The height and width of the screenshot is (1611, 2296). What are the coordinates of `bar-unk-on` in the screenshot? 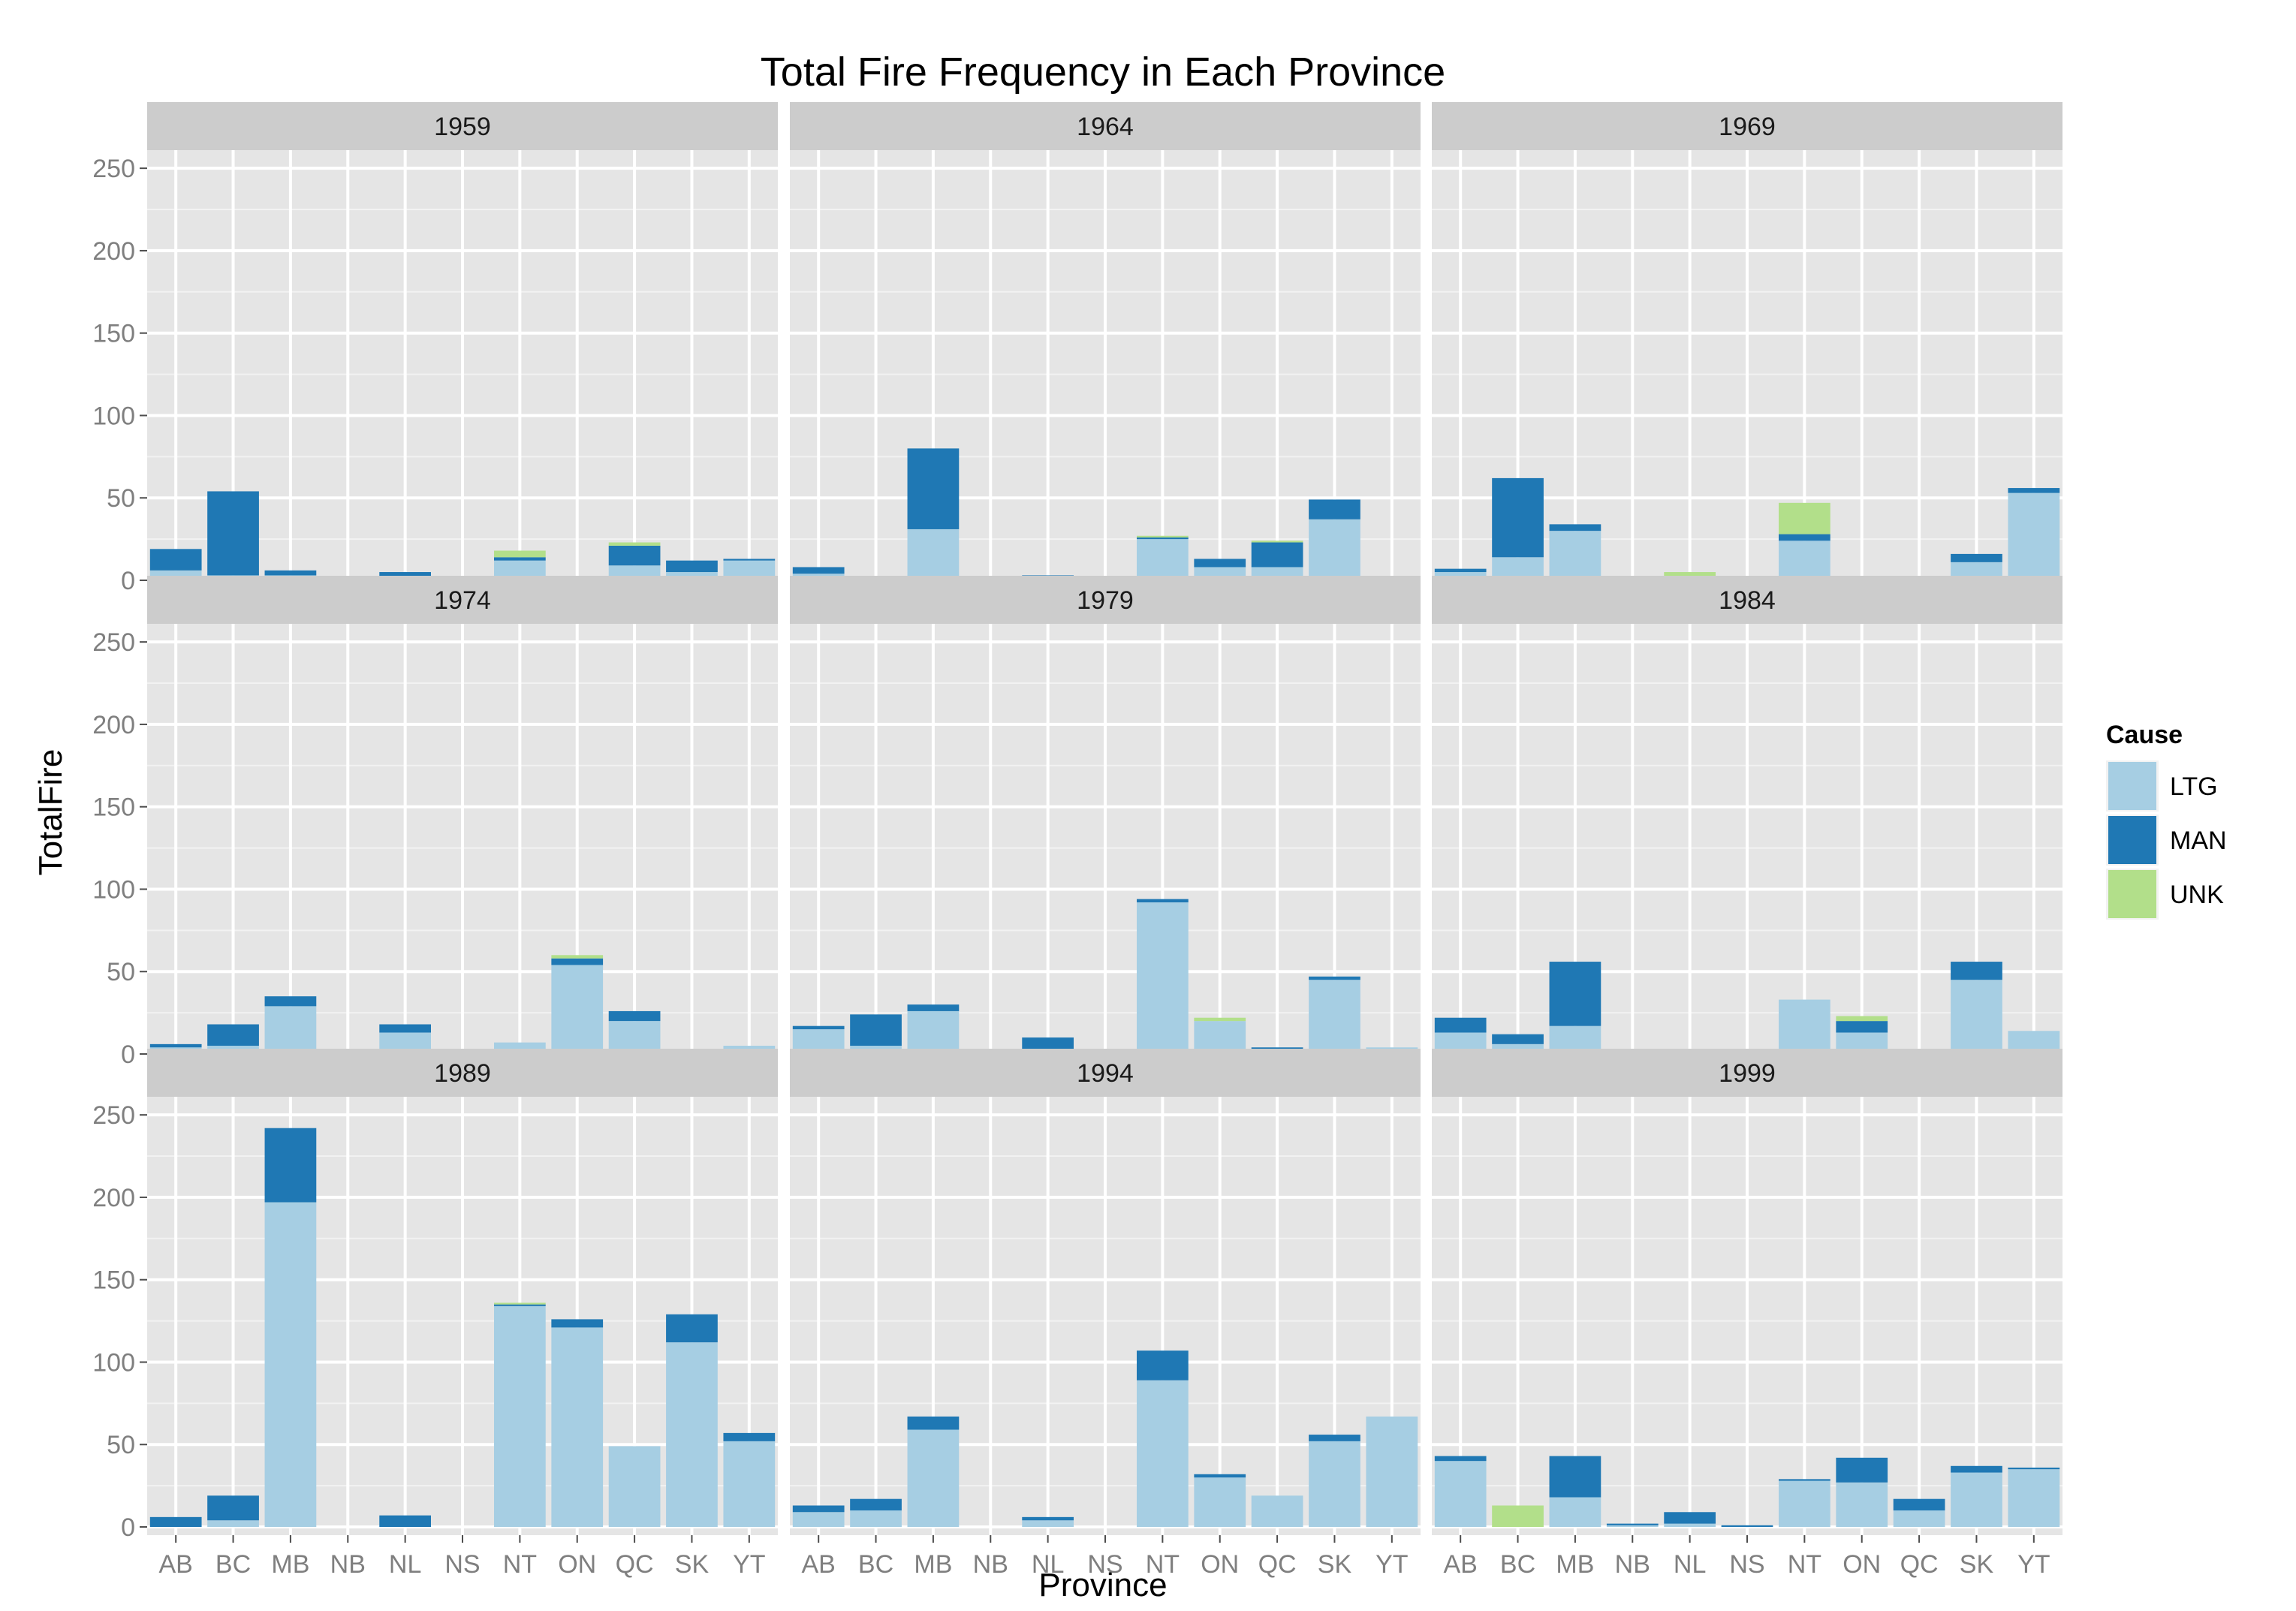 It's located at (1220, 1019).